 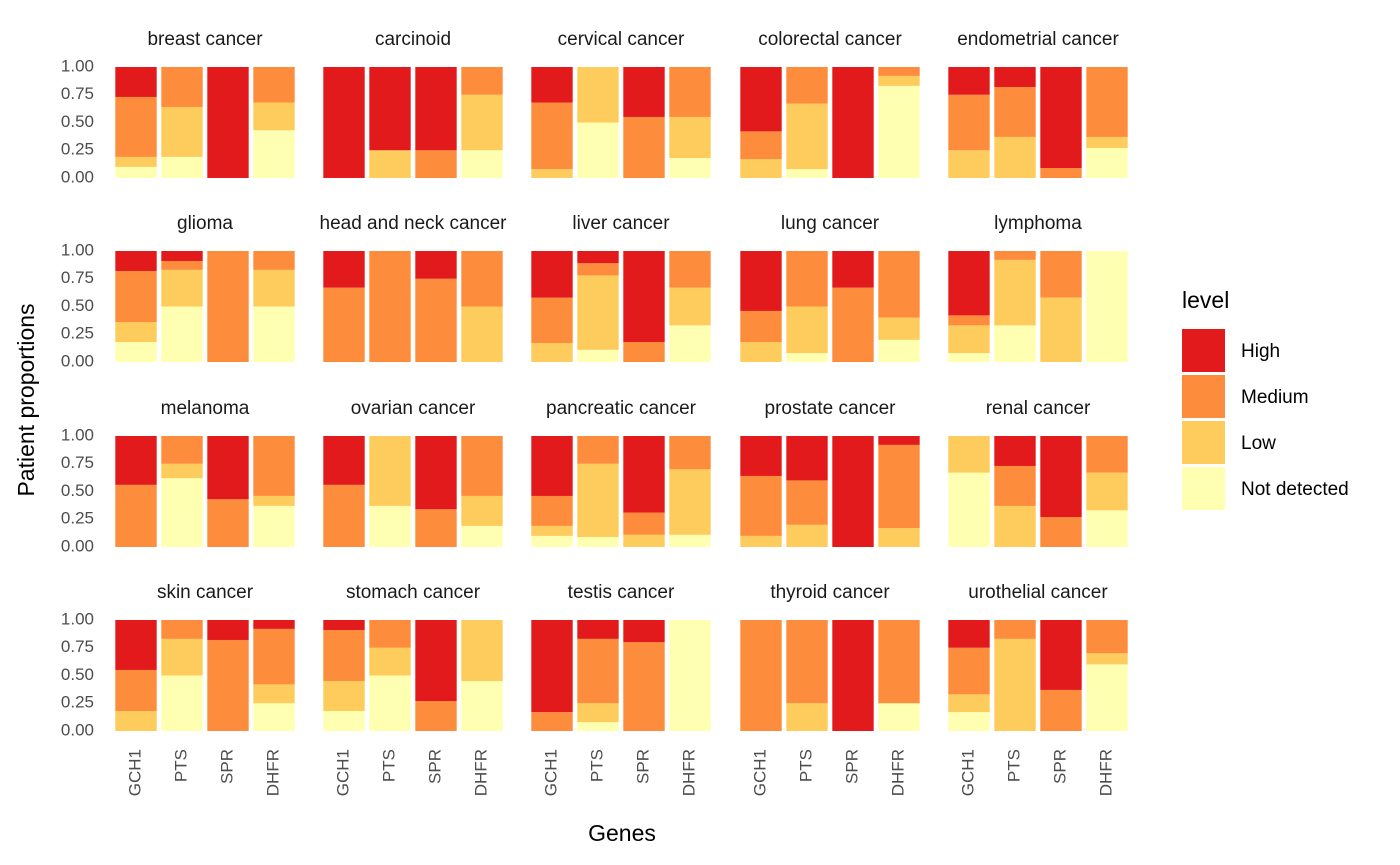 What do you see at coordinates (621, 223) in the screenshot?
I see `facet-title: liver cancer` at bounding box center [621, 223].